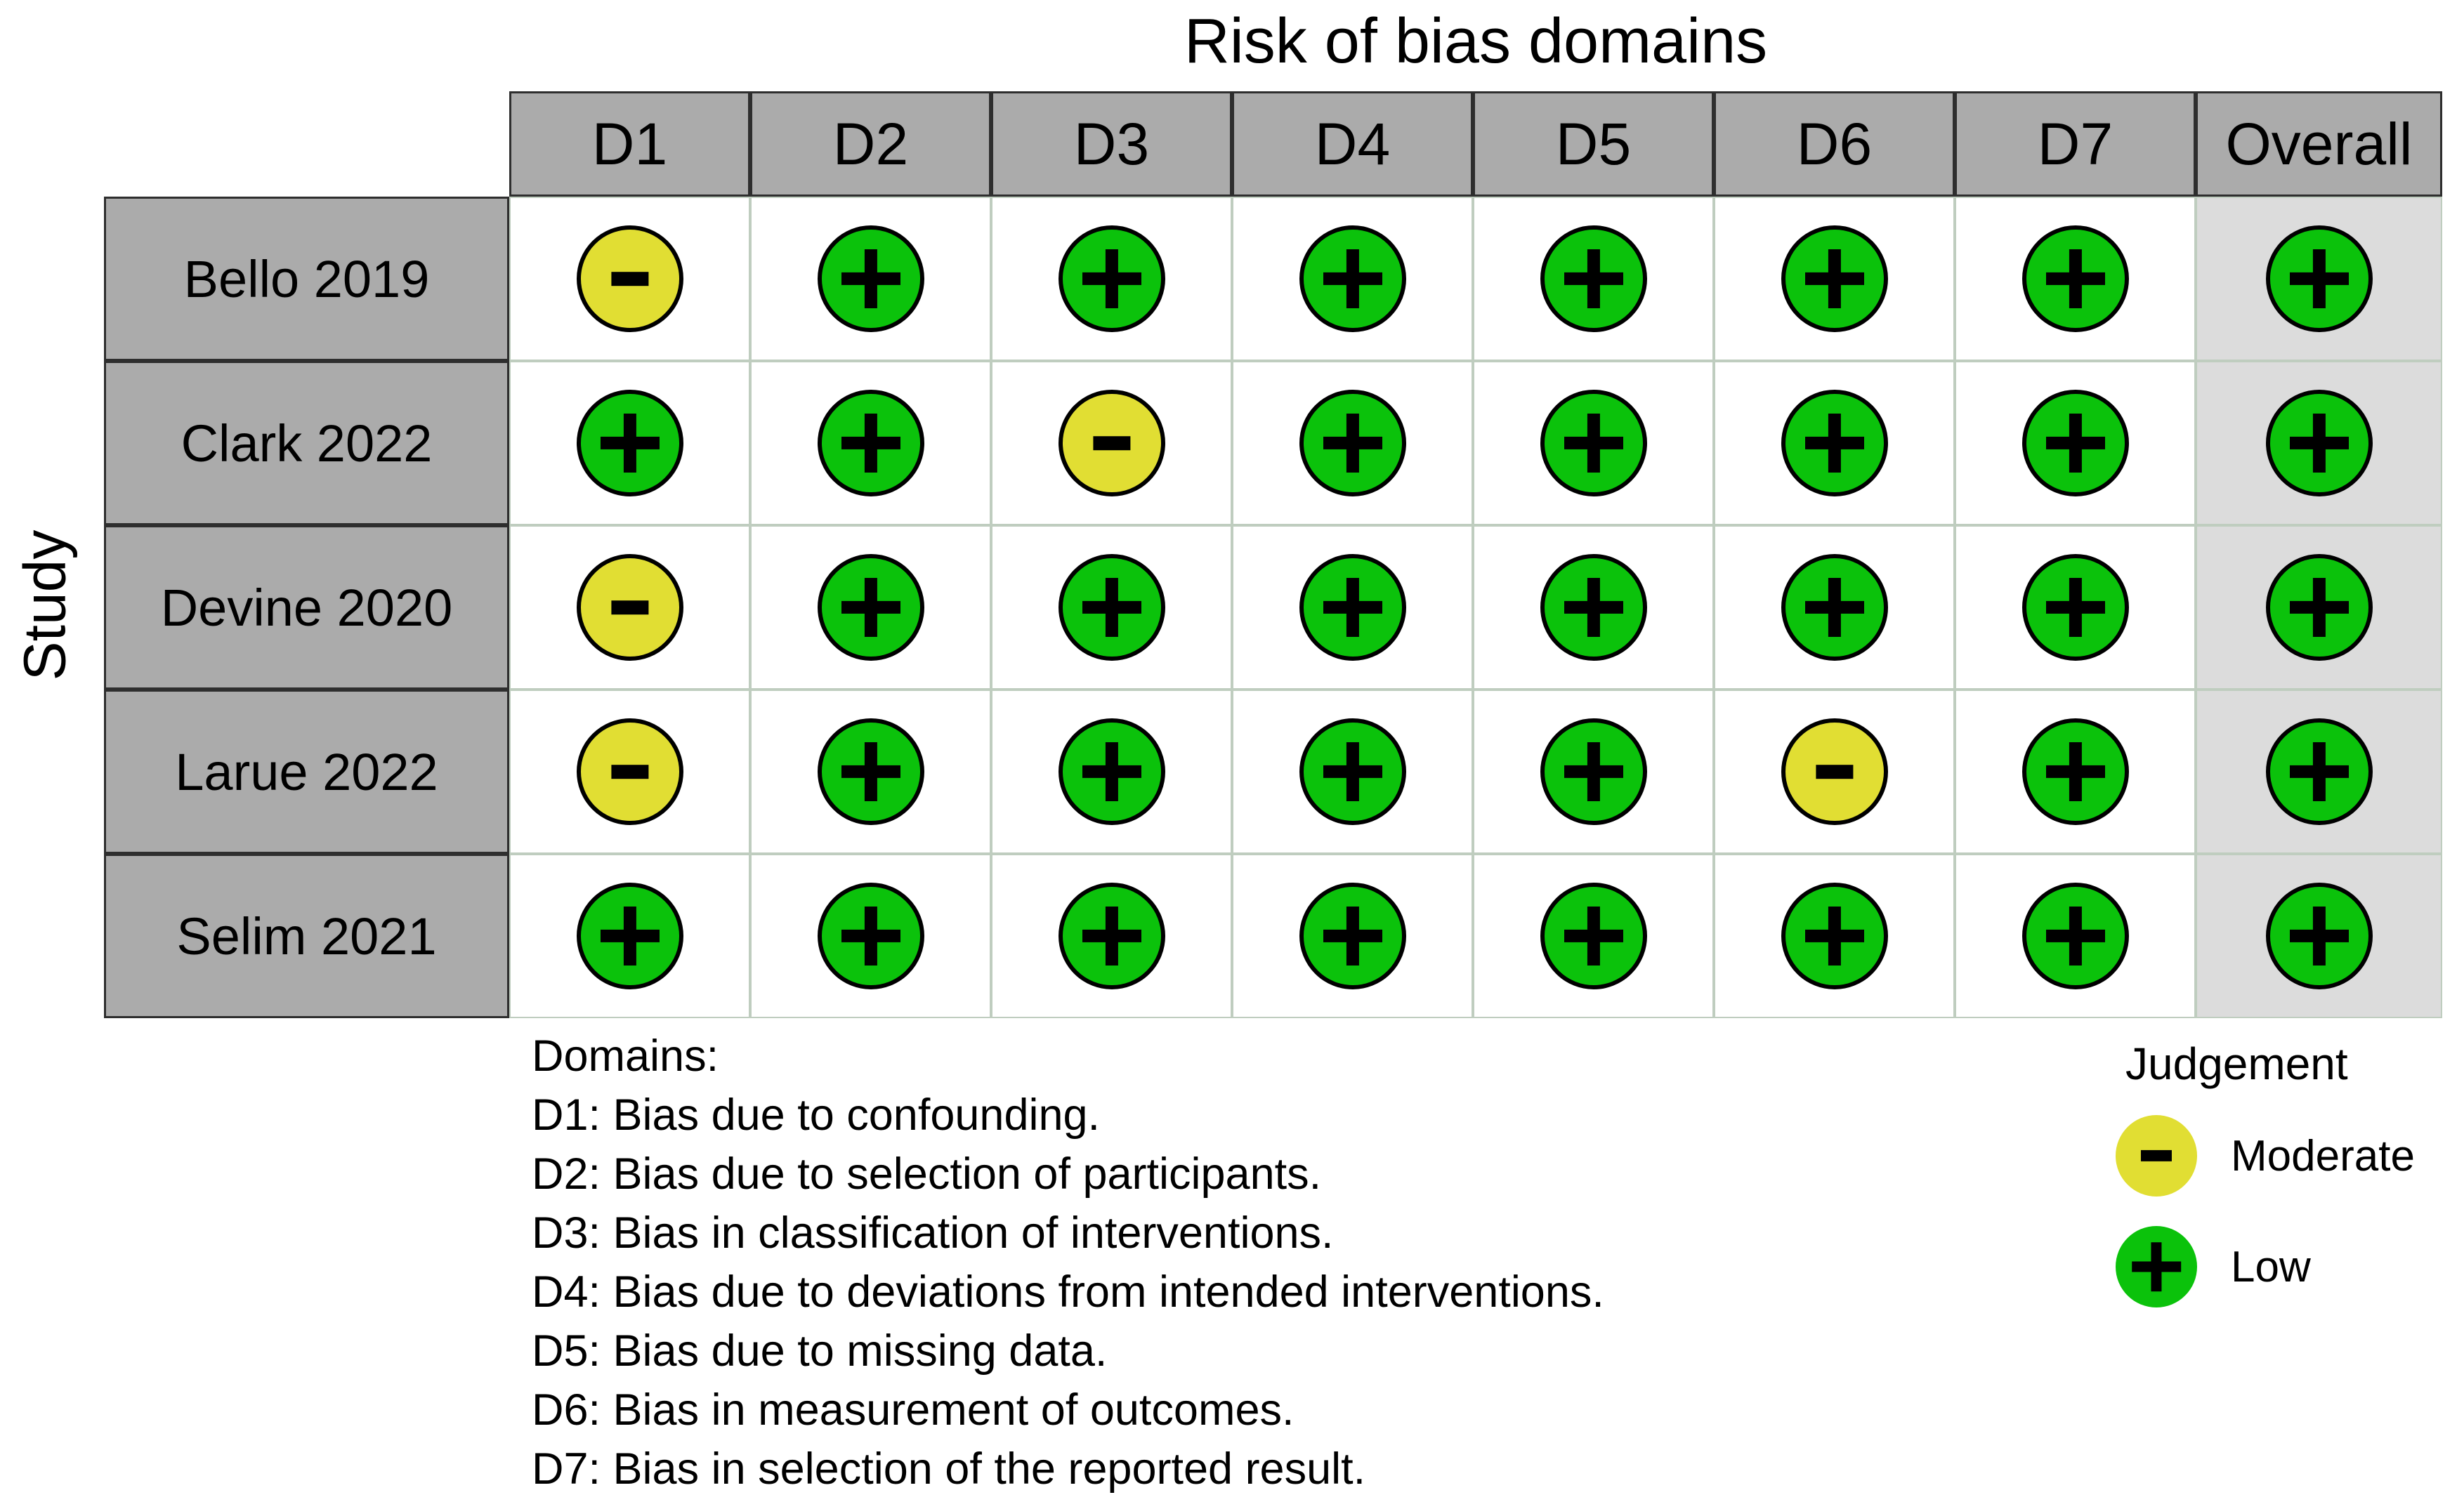  I want to click on footnote-item: D5: Bias due to missing data., so click(820, 1351).